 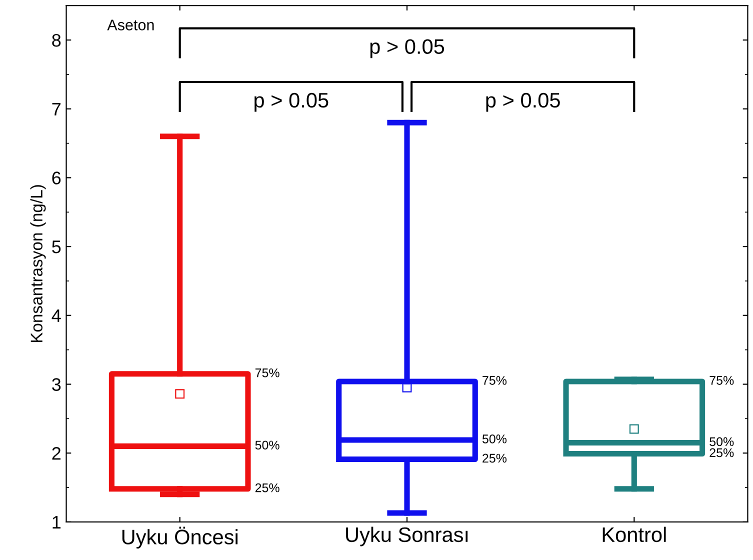 What do you see at coordinates (130, 25) in the screenshot?
I see `annotation: Aseton` at bounding box center [130, 25].